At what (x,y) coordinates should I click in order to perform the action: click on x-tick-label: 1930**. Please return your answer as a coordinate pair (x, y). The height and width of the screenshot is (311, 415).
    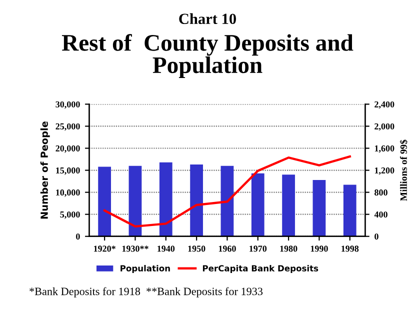
    Looking at the image, I should click on (135, 249).